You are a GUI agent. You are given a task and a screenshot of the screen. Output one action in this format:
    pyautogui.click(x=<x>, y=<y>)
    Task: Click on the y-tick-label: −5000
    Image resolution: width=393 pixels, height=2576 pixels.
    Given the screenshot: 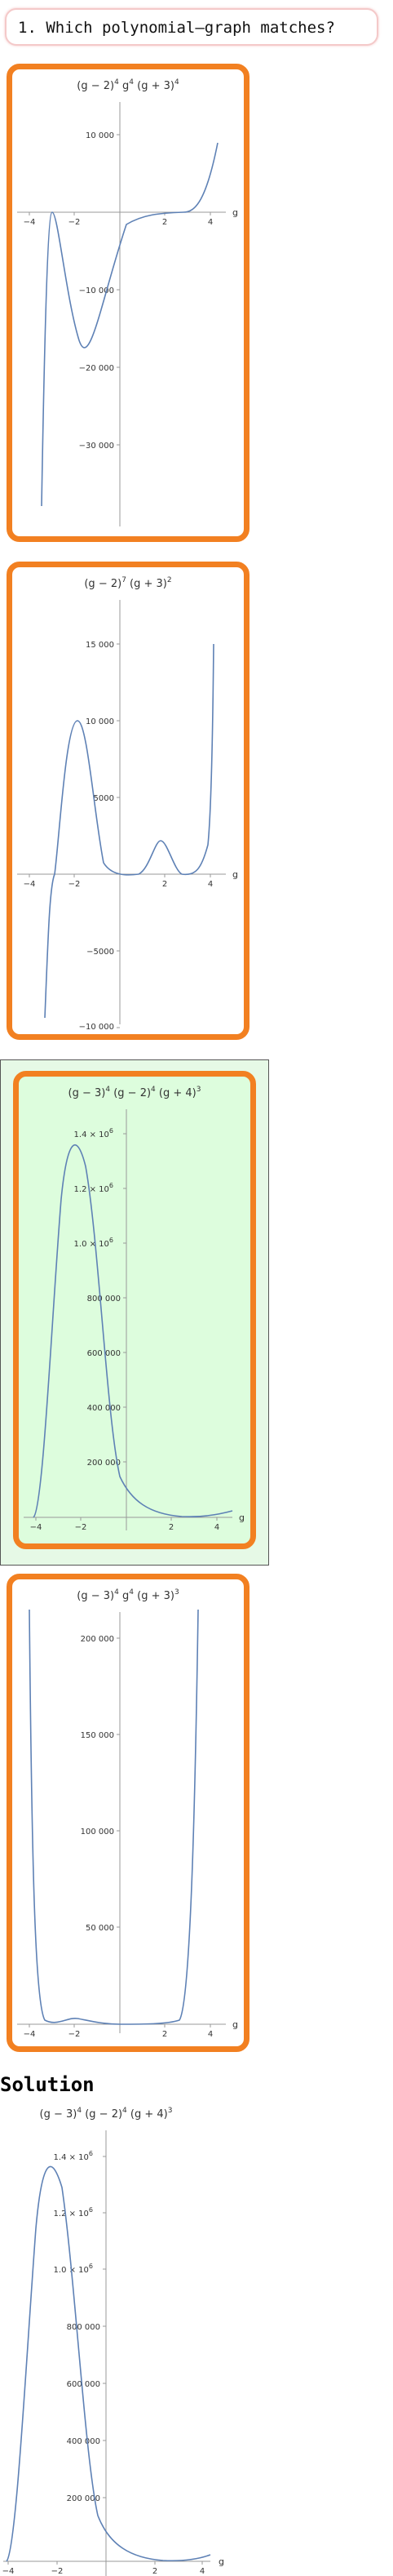 What is the action you would take?
    pyautogui.click(x=100, y=952)
    